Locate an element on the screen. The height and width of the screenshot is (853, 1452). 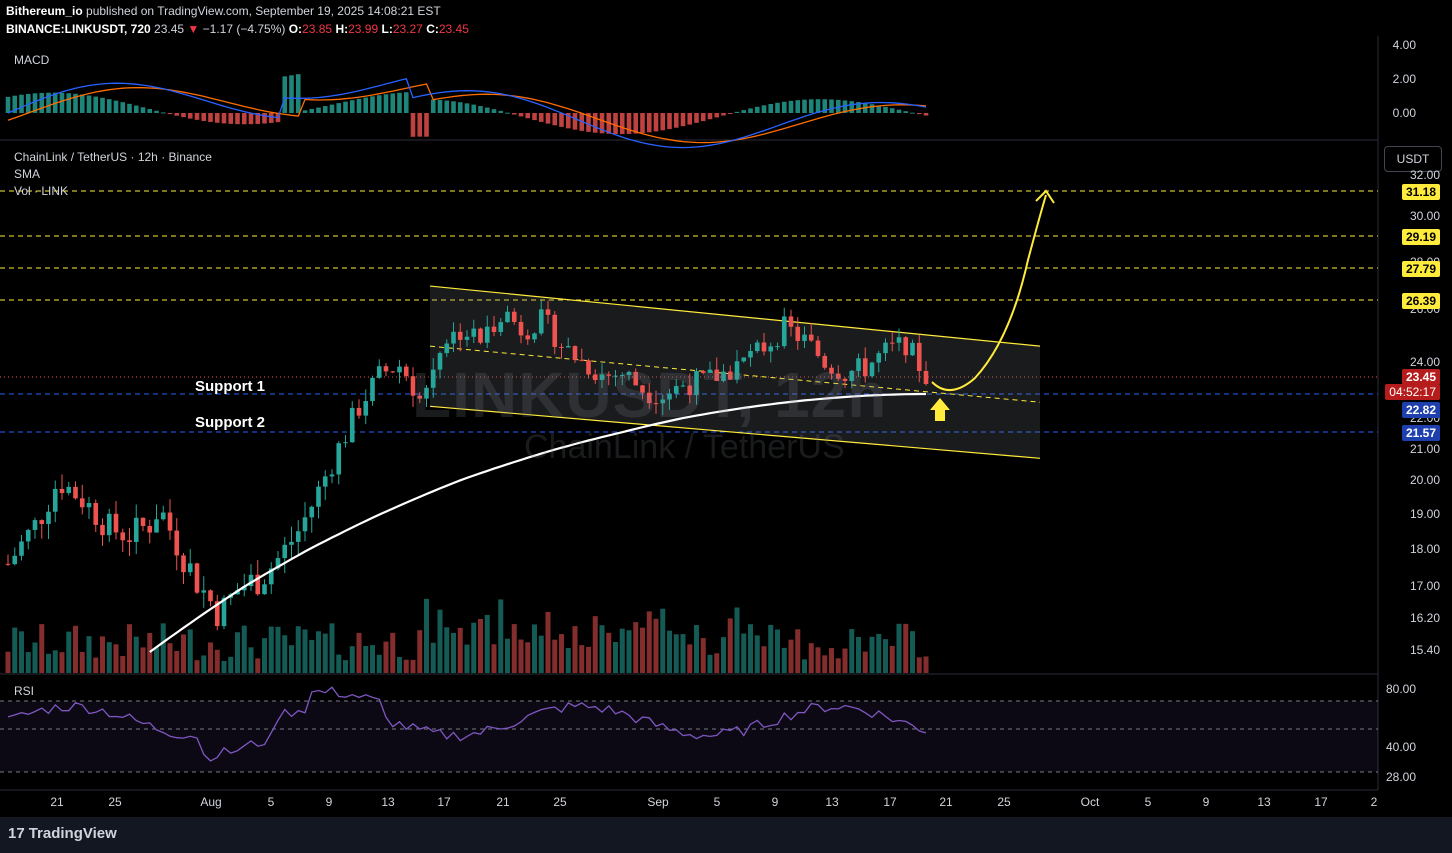
rsi-label: RSI is located at coordinates (24, 691).